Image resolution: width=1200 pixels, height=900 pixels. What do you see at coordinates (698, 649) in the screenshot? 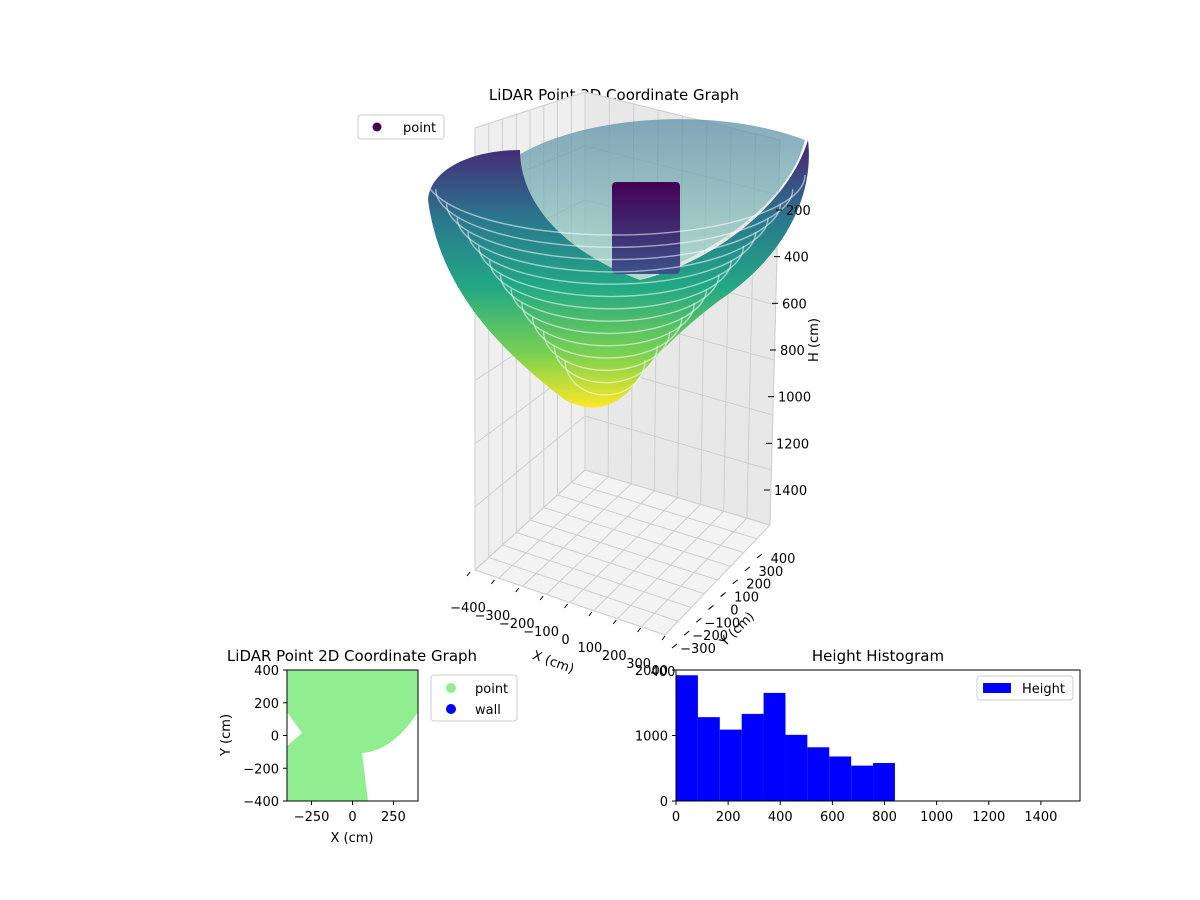
I see `y-tick-label-3d: −300` at bounding box center [698, 649].